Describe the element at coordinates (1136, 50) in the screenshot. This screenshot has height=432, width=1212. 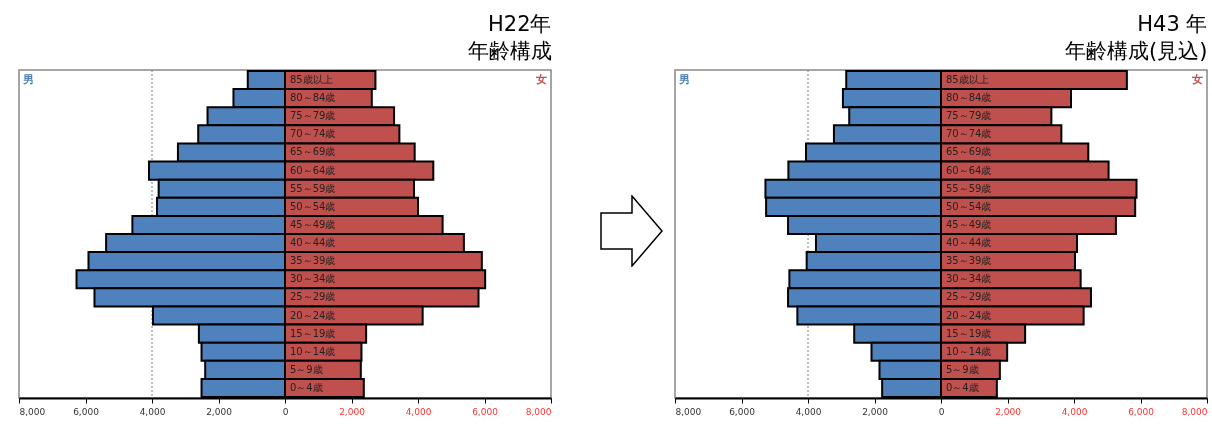
I see `chart-subtitle: 年齢構成(見込)` at that location.